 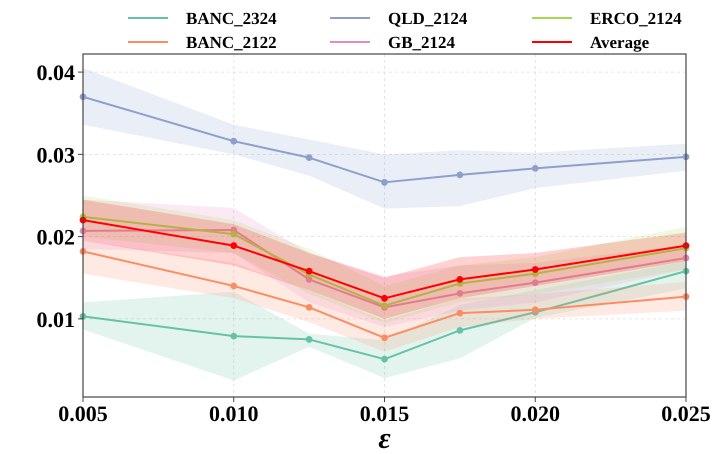 I want to click on legend-label: QLD_2124, so click(x=428, y=18).